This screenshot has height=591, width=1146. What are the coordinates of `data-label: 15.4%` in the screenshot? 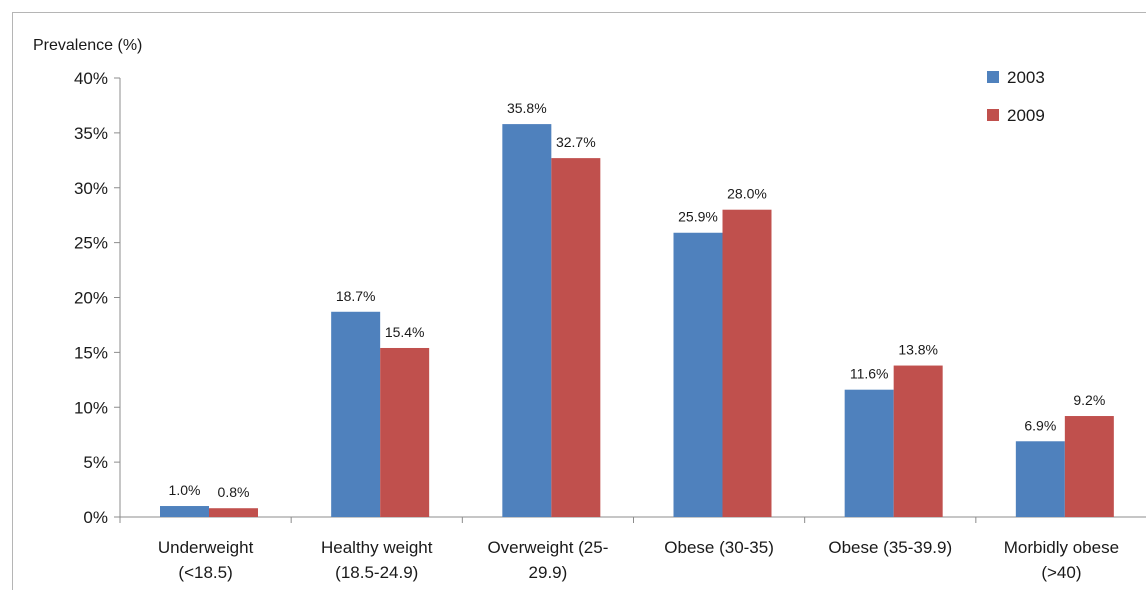 It's located at (405, 332).